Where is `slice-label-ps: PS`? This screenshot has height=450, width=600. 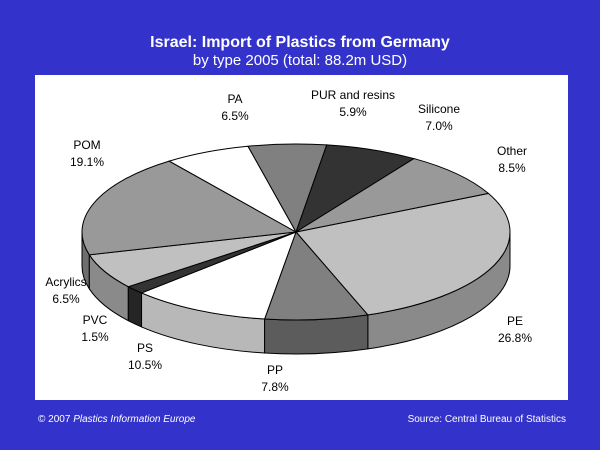
slice-label-ps: PS is located at coordinates (145, 348).